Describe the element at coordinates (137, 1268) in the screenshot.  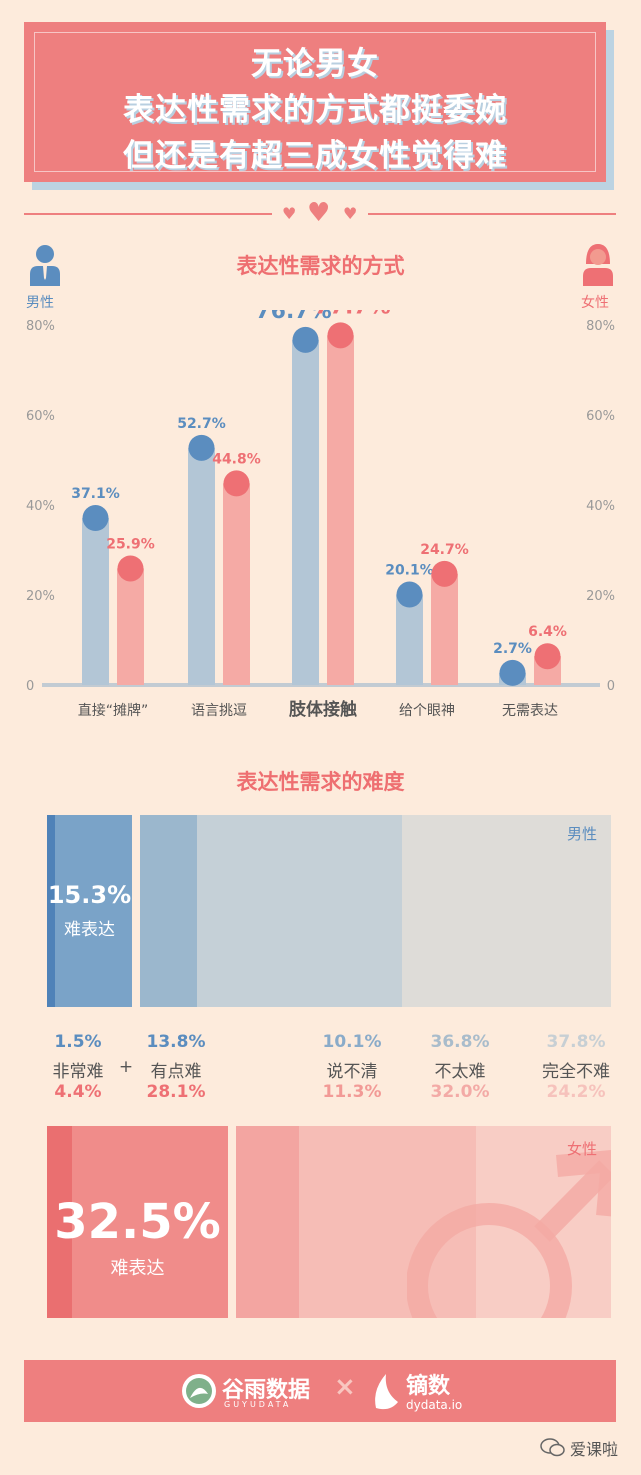
I see `female-total-hard-label: 难表达` at that location.